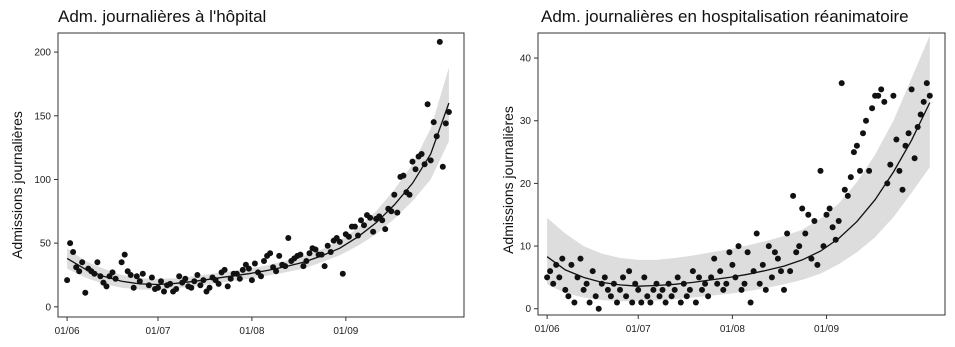 This screenshot has height=347, width=955. I want to click on x-tick-label: 01/08, so click(251, 331).